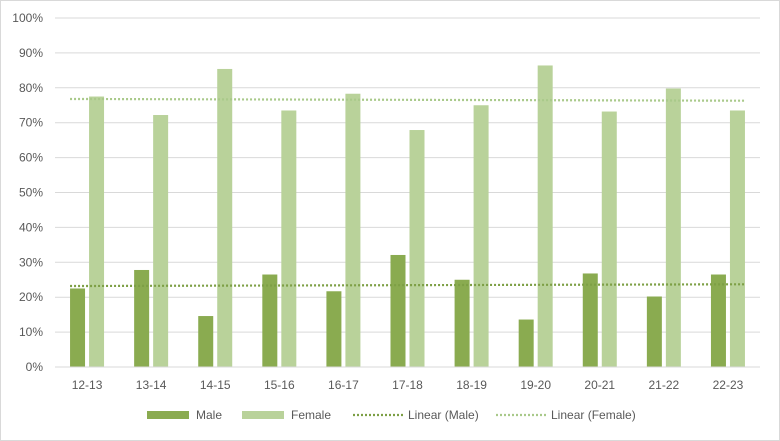 Image resolution: width=780 pixels, height=441 pixels. Describe the element at coordinates (31, 88) in the screenshot. I see `y-tick-label: 80%` at that location.